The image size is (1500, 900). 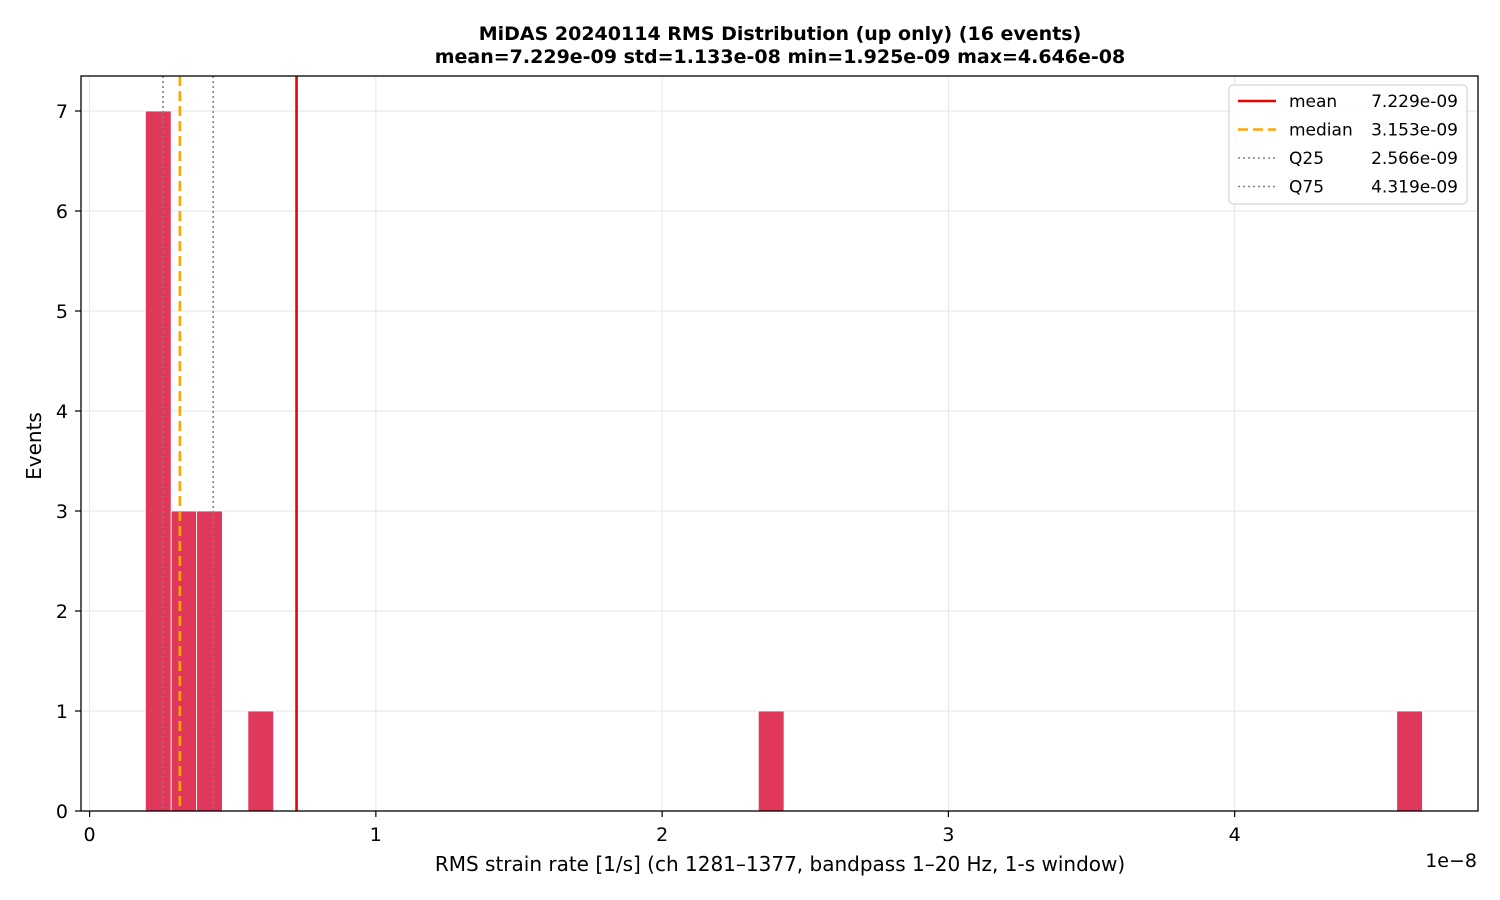 I want to click on x-axis-offset-label: 1e−8, so click(x=1451, y=861).